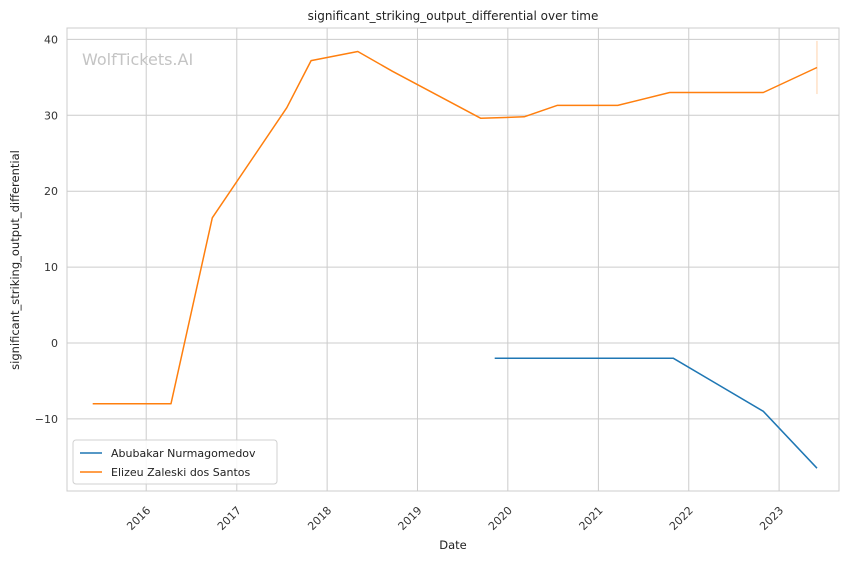 The image size is (850, 561). I want to click on y-axis-title: significant_striking_output_differential, so click(15, 260).